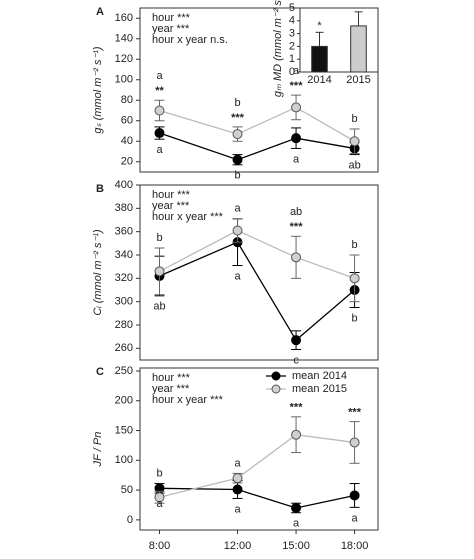 The image size is (474, 559). What do you see at coordinates (292, 8) in the screenshot?
I see `y-tick-label: 5` at bounding box center [292, 8].